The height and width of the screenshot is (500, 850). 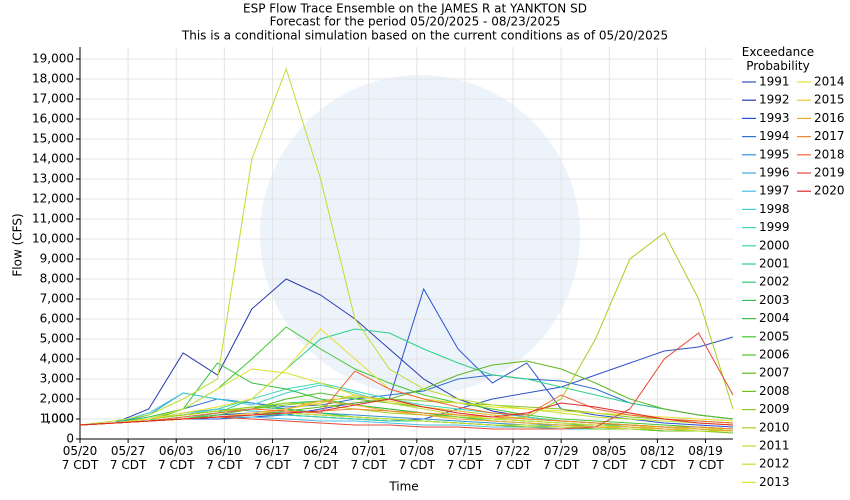 I want to click on legend-label: 2003, so click(x=774, y=300).